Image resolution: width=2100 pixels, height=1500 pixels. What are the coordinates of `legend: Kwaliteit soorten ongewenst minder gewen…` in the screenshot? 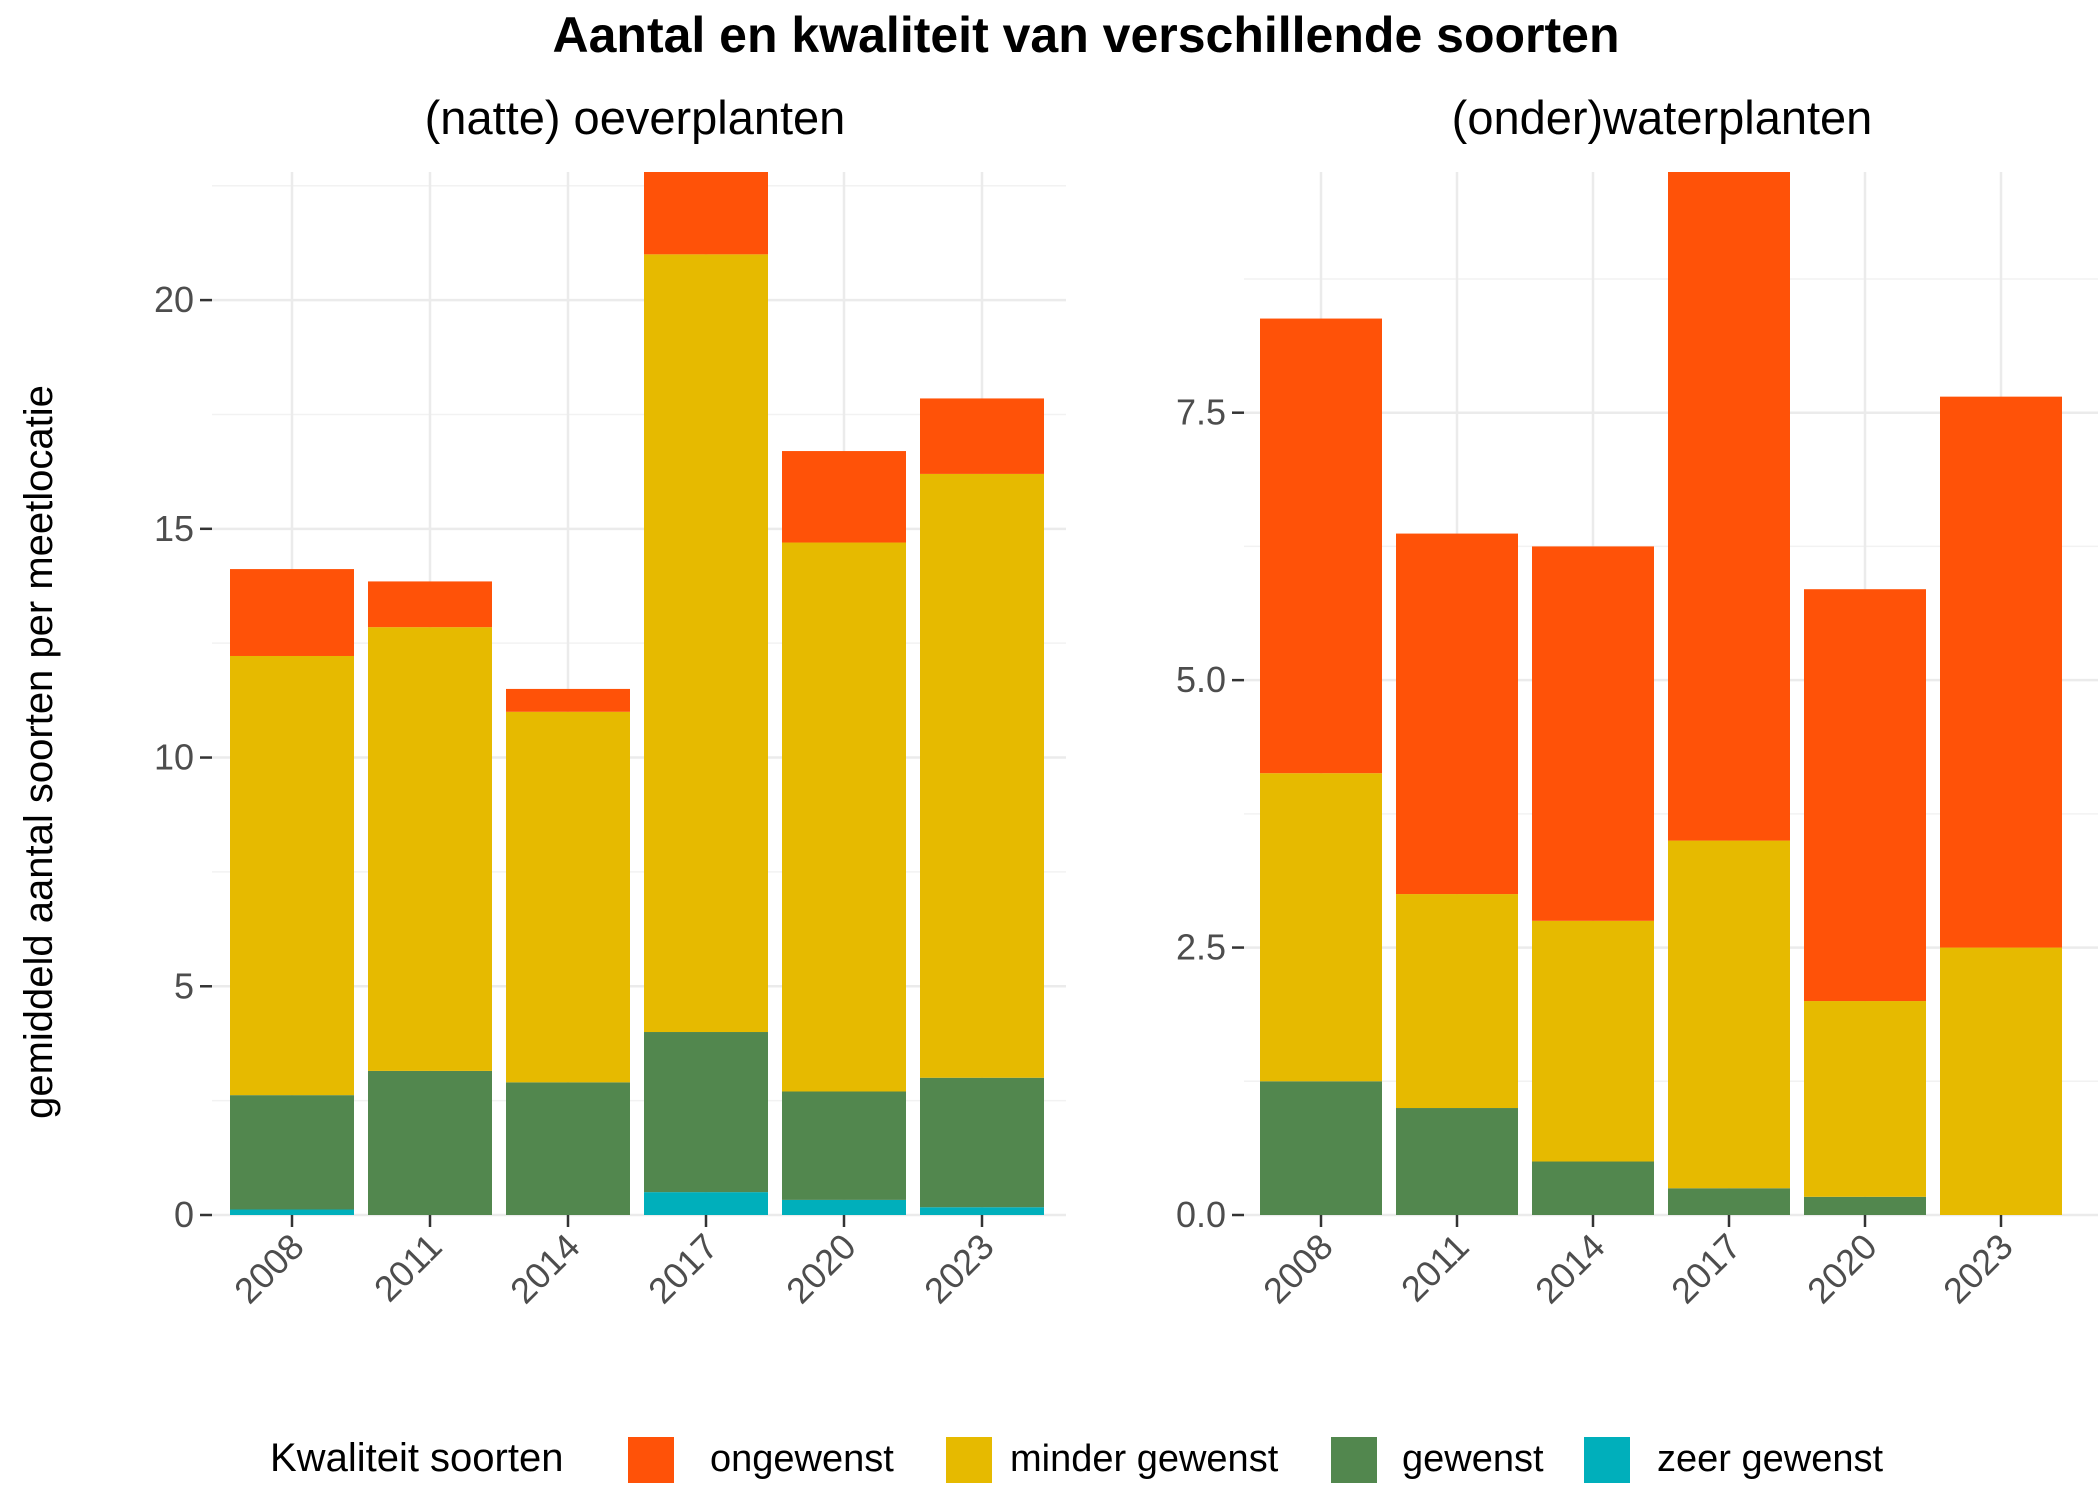 It's located at (1076, 1459).